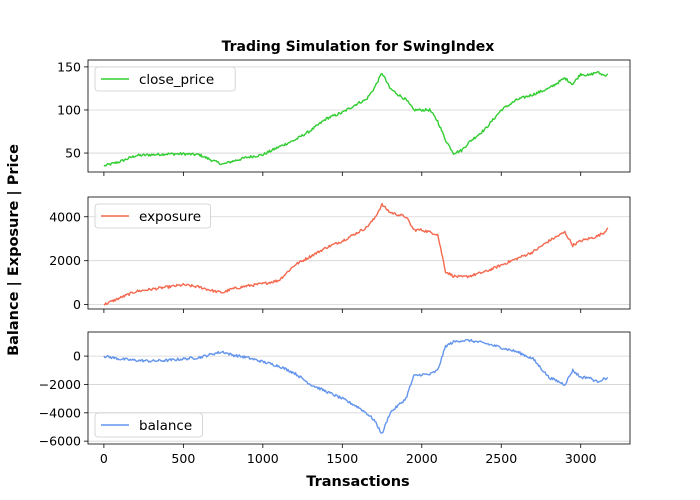 Image resolution: width=700 pixels, height=500 pixels. Describe the element at coordinates (69, 66) in the screenshot. I see `y-tick-label: 150` at that location.